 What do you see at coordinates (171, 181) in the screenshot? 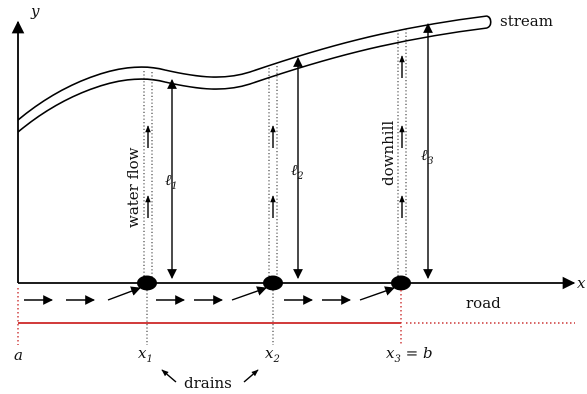
I see `length-label-1: ℓ1` at bounding box center [171, 181].